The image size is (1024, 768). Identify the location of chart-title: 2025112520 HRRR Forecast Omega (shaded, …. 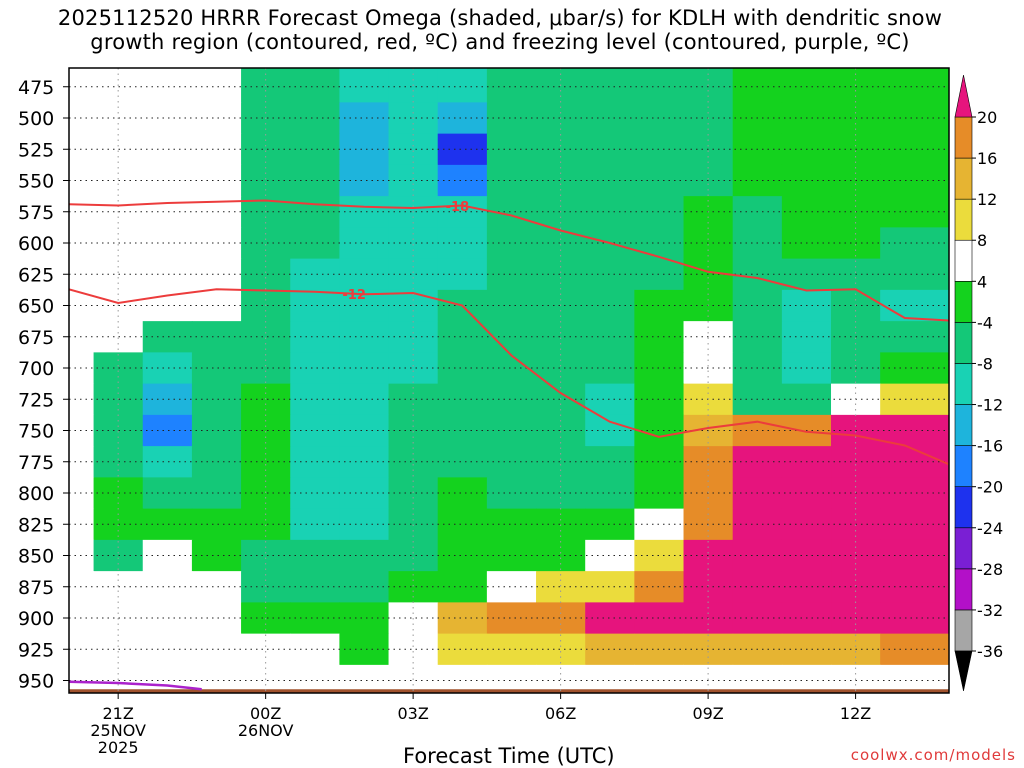
(500, 30).